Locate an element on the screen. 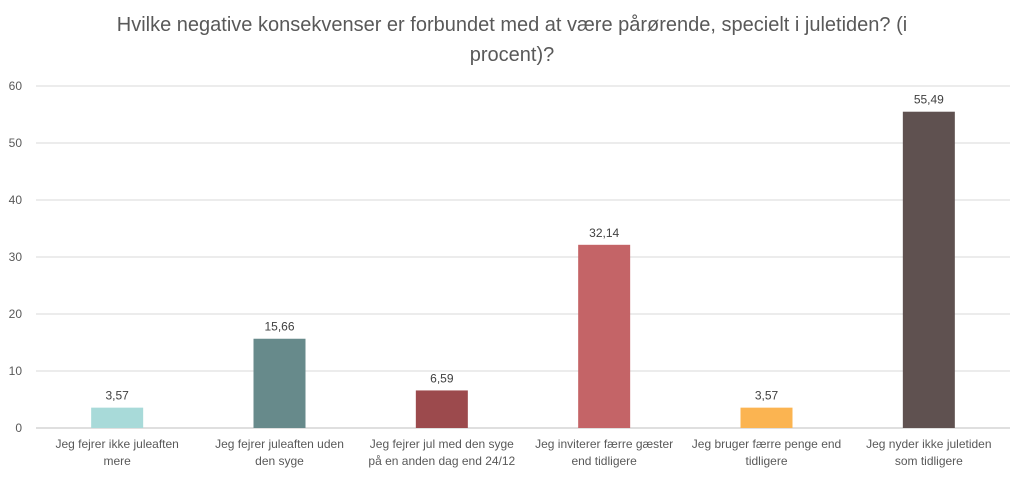  y-tick-label: 0 is located at coordinates (18, 428).